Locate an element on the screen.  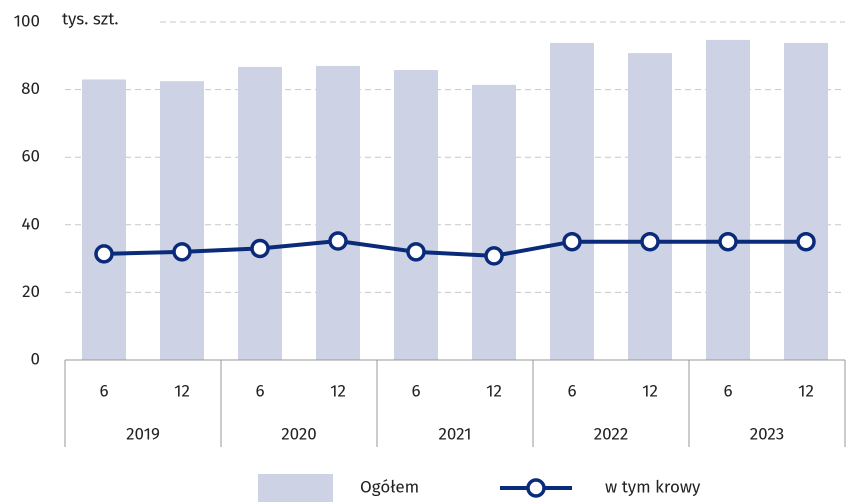
legend-marker is located at coordinates (536, 488).